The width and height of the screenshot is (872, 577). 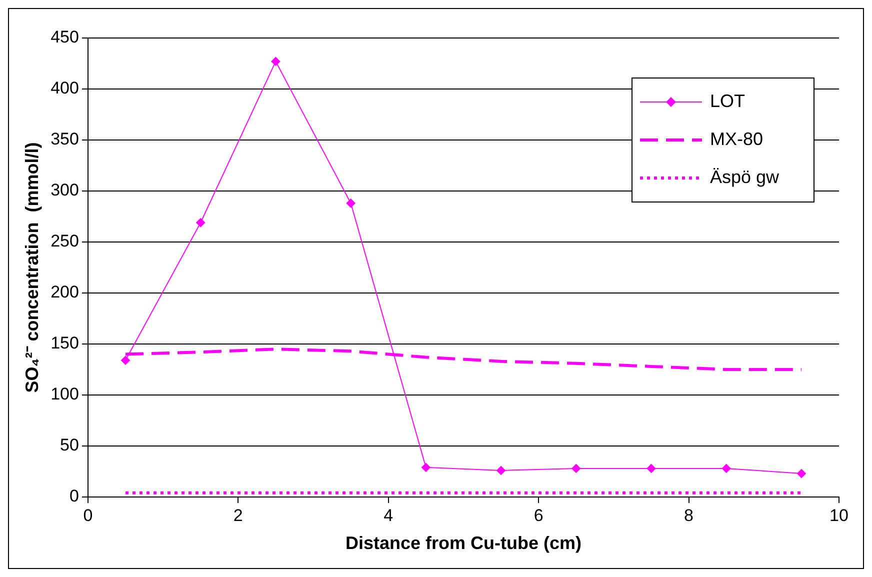 What do you see at coordinates (539, 515) in the screenshot?
I see `x-tick-label: 6` at bounding box center [539, 515].